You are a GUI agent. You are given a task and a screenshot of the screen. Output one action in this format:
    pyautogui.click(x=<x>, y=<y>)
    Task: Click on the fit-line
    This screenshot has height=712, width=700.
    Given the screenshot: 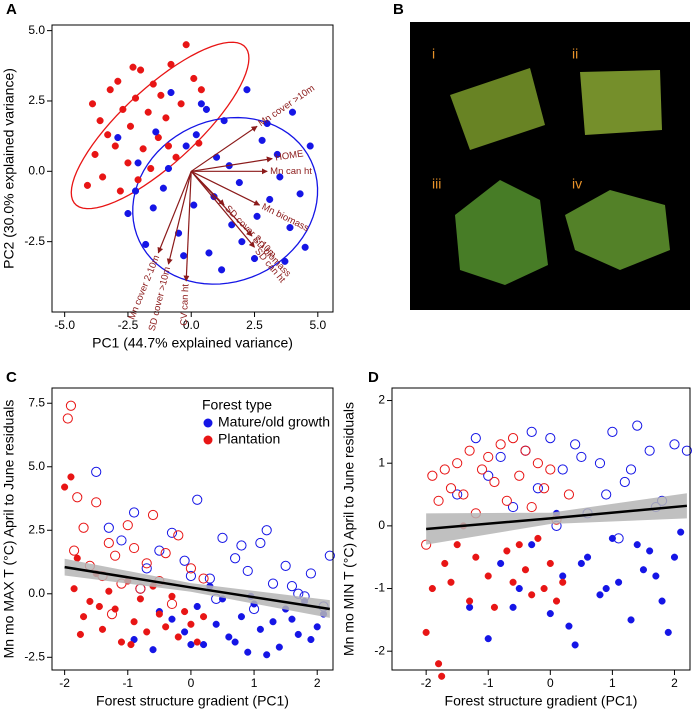 What is the action you would take?
    pyautogui.click(x=557, y=517)
    